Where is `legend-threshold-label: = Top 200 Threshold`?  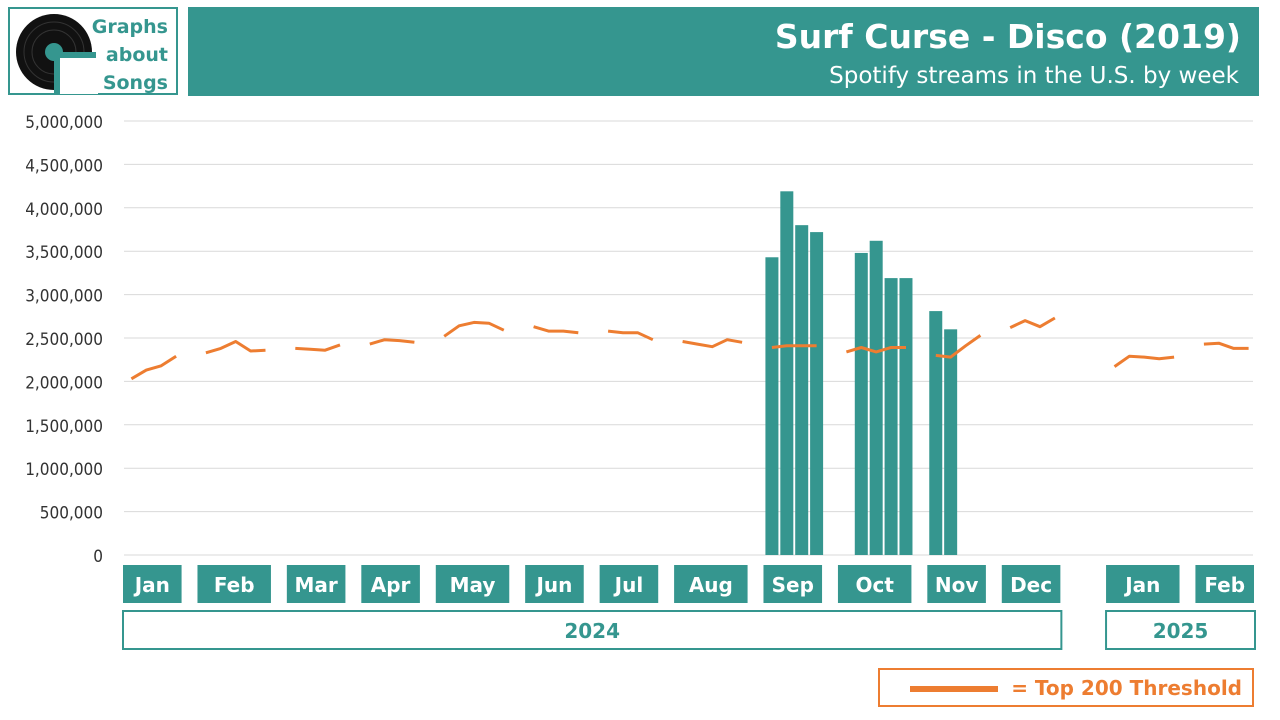
legend-threshold-label: = Top 200 Threshold is located at coordinates (1126, 688).